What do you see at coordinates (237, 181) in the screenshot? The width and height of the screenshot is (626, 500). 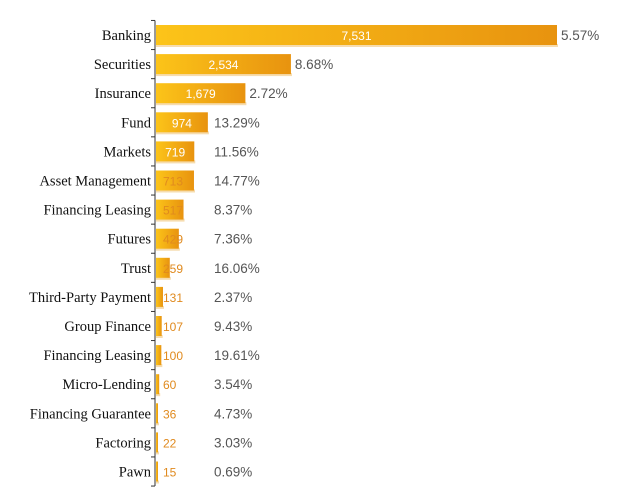 I see `percentage-label: 14.77%` at bounding box center [237, 181].